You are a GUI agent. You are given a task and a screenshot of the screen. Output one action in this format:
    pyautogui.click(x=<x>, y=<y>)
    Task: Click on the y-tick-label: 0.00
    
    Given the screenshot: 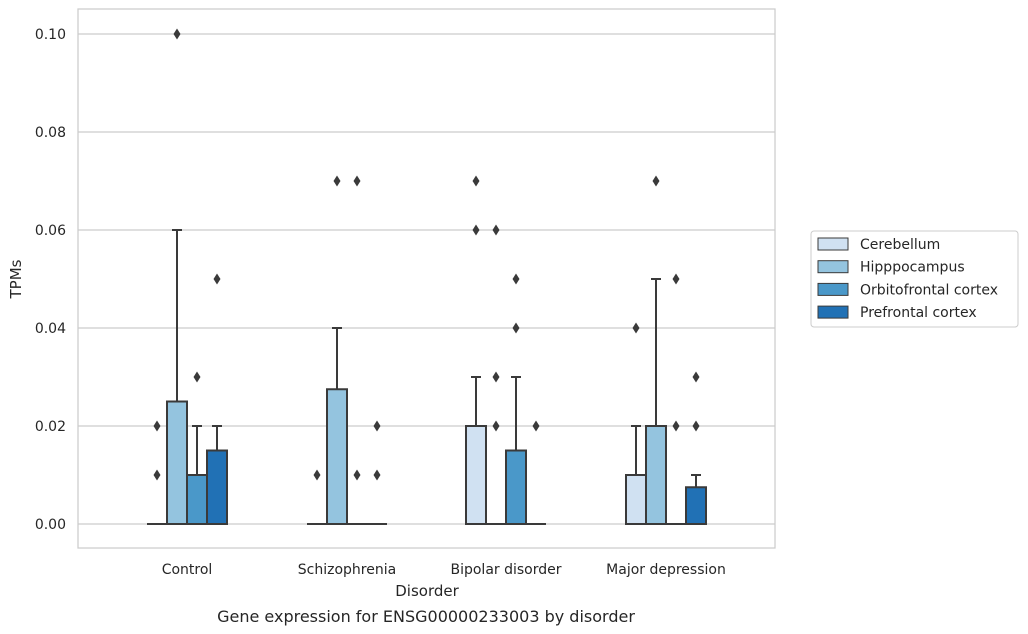 What is the action you would take?
    pyautogui.click(x=50, y=525)
    